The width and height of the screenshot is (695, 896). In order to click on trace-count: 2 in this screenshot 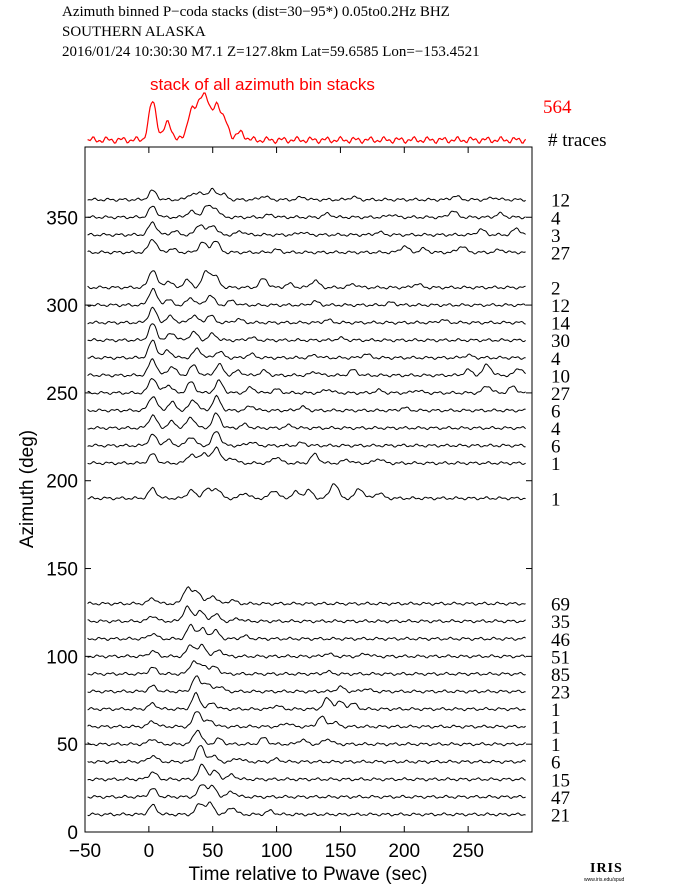, I will do `click(556, 289)`.